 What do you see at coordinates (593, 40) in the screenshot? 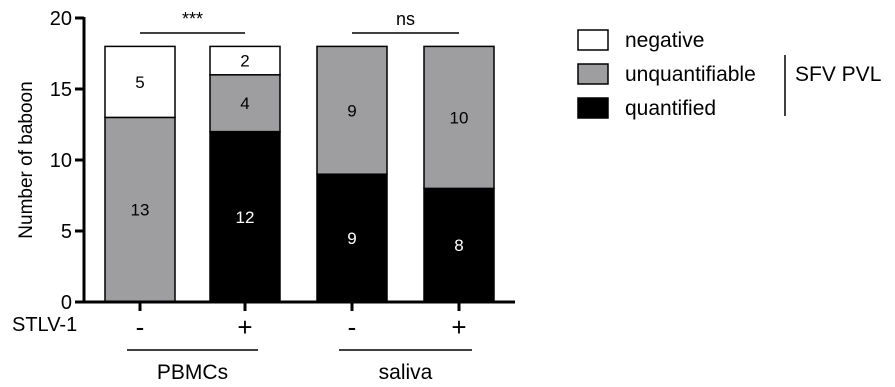
I see `legend-swatch-negative` at bounding box center [593, 40].